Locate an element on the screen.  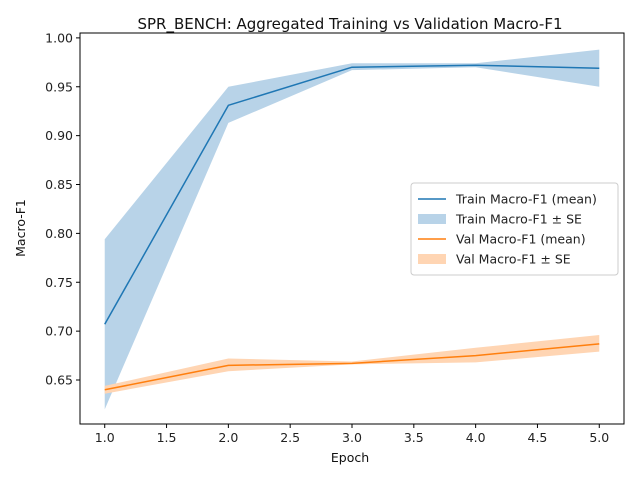
x-tick-label: 1.0 is located at coordinates (105, 437).